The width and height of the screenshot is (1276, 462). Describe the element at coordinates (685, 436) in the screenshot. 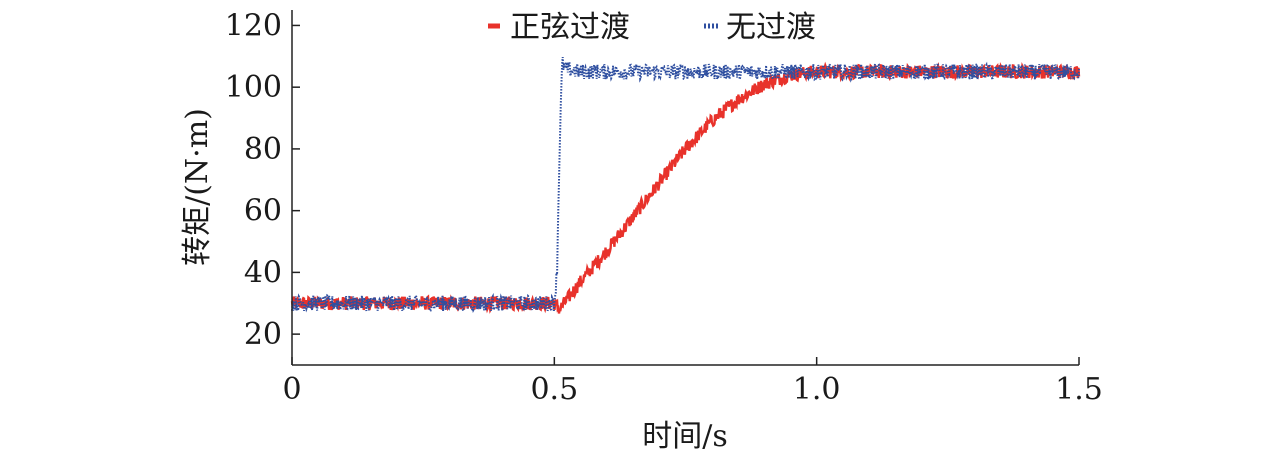

I see `x-axis-title: 时间/s` at that location.